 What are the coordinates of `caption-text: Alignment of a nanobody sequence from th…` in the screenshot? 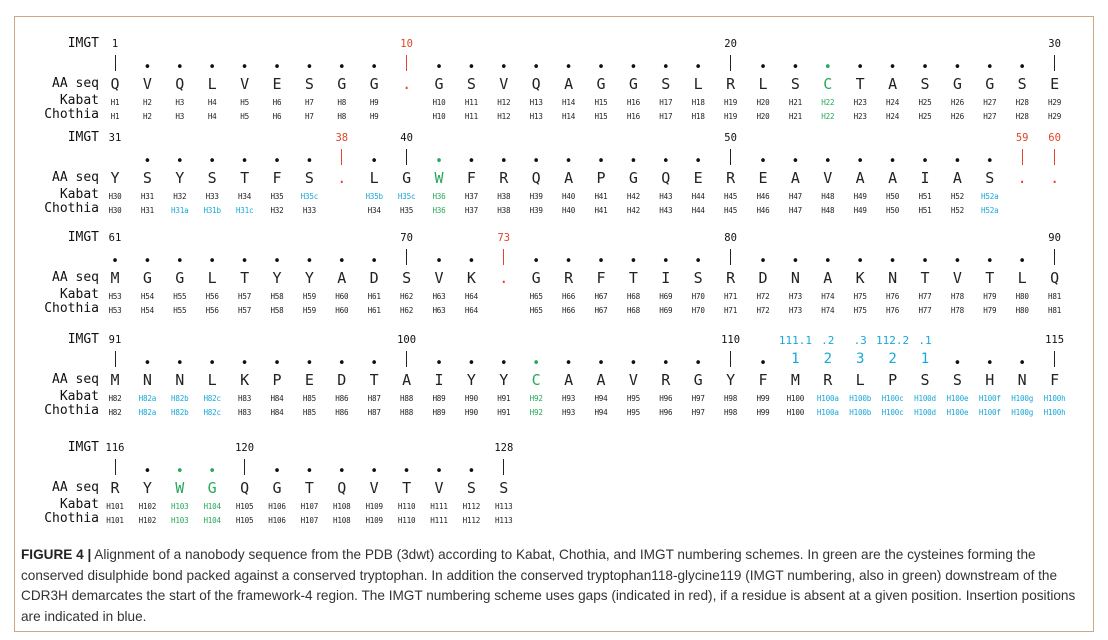 It's located at (548, 585).